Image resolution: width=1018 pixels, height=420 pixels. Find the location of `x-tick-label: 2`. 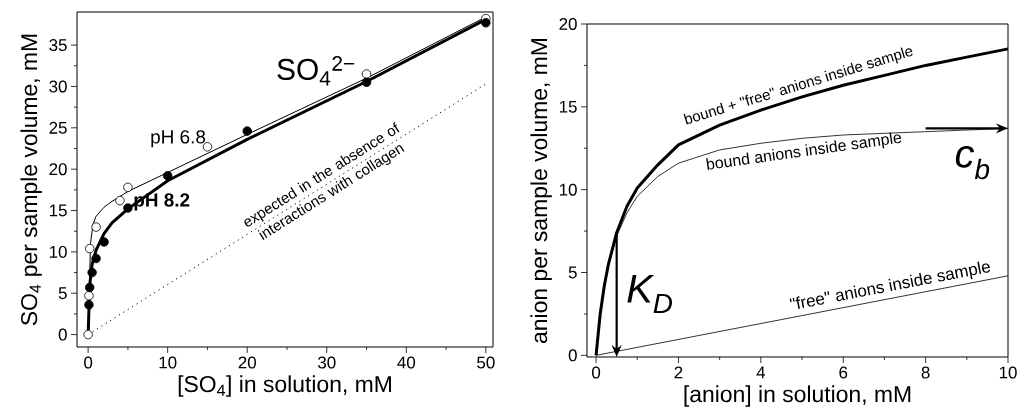

x-tick-label: 2 is located at coordinates (678, 372).